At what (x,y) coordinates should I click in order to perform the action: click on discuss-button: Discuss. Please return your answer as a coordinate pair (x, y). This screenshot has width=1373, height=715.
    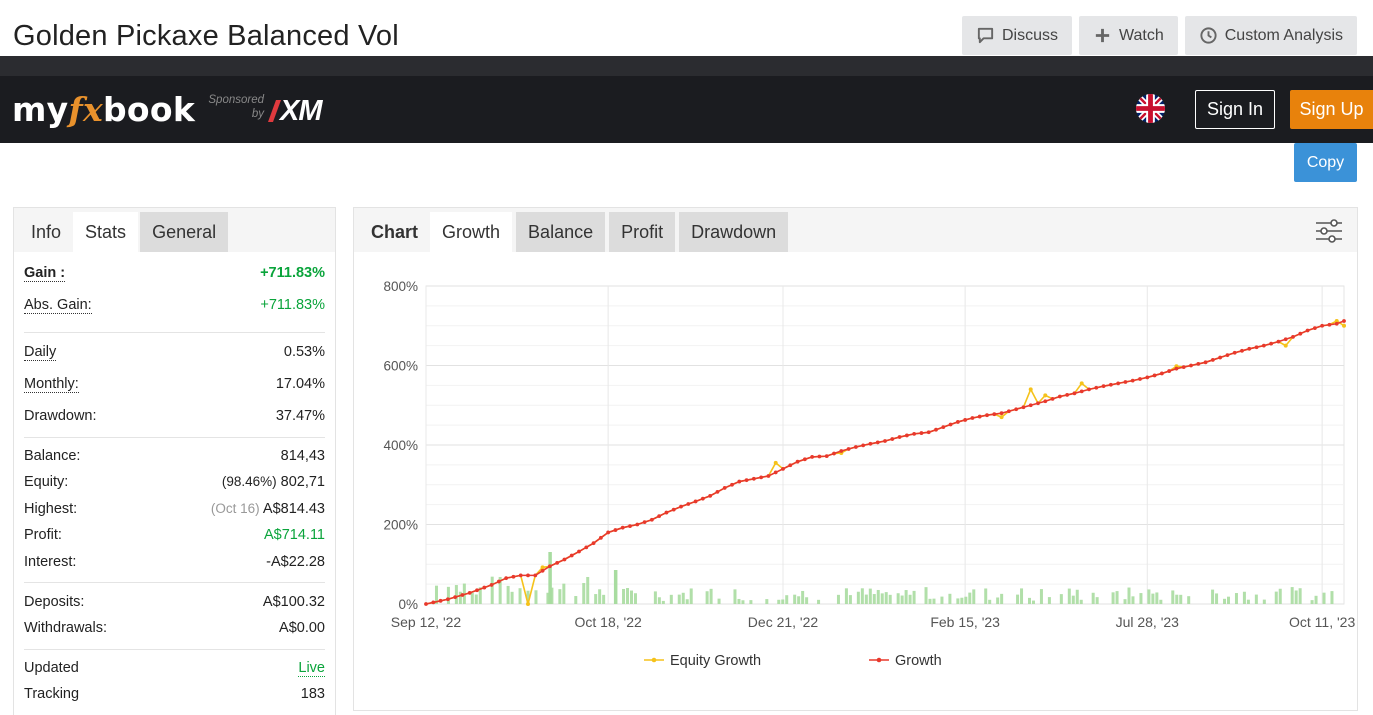
    Looking at the image, I should click on (1016, 35).